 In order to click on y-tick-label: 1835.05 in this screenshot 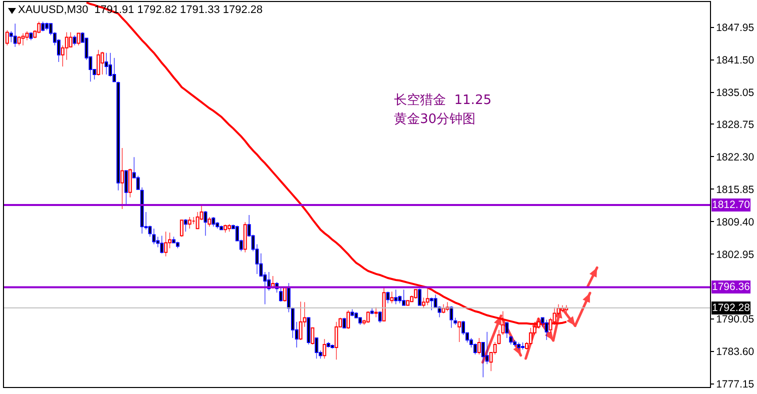, I will do `click(735, 93)`.